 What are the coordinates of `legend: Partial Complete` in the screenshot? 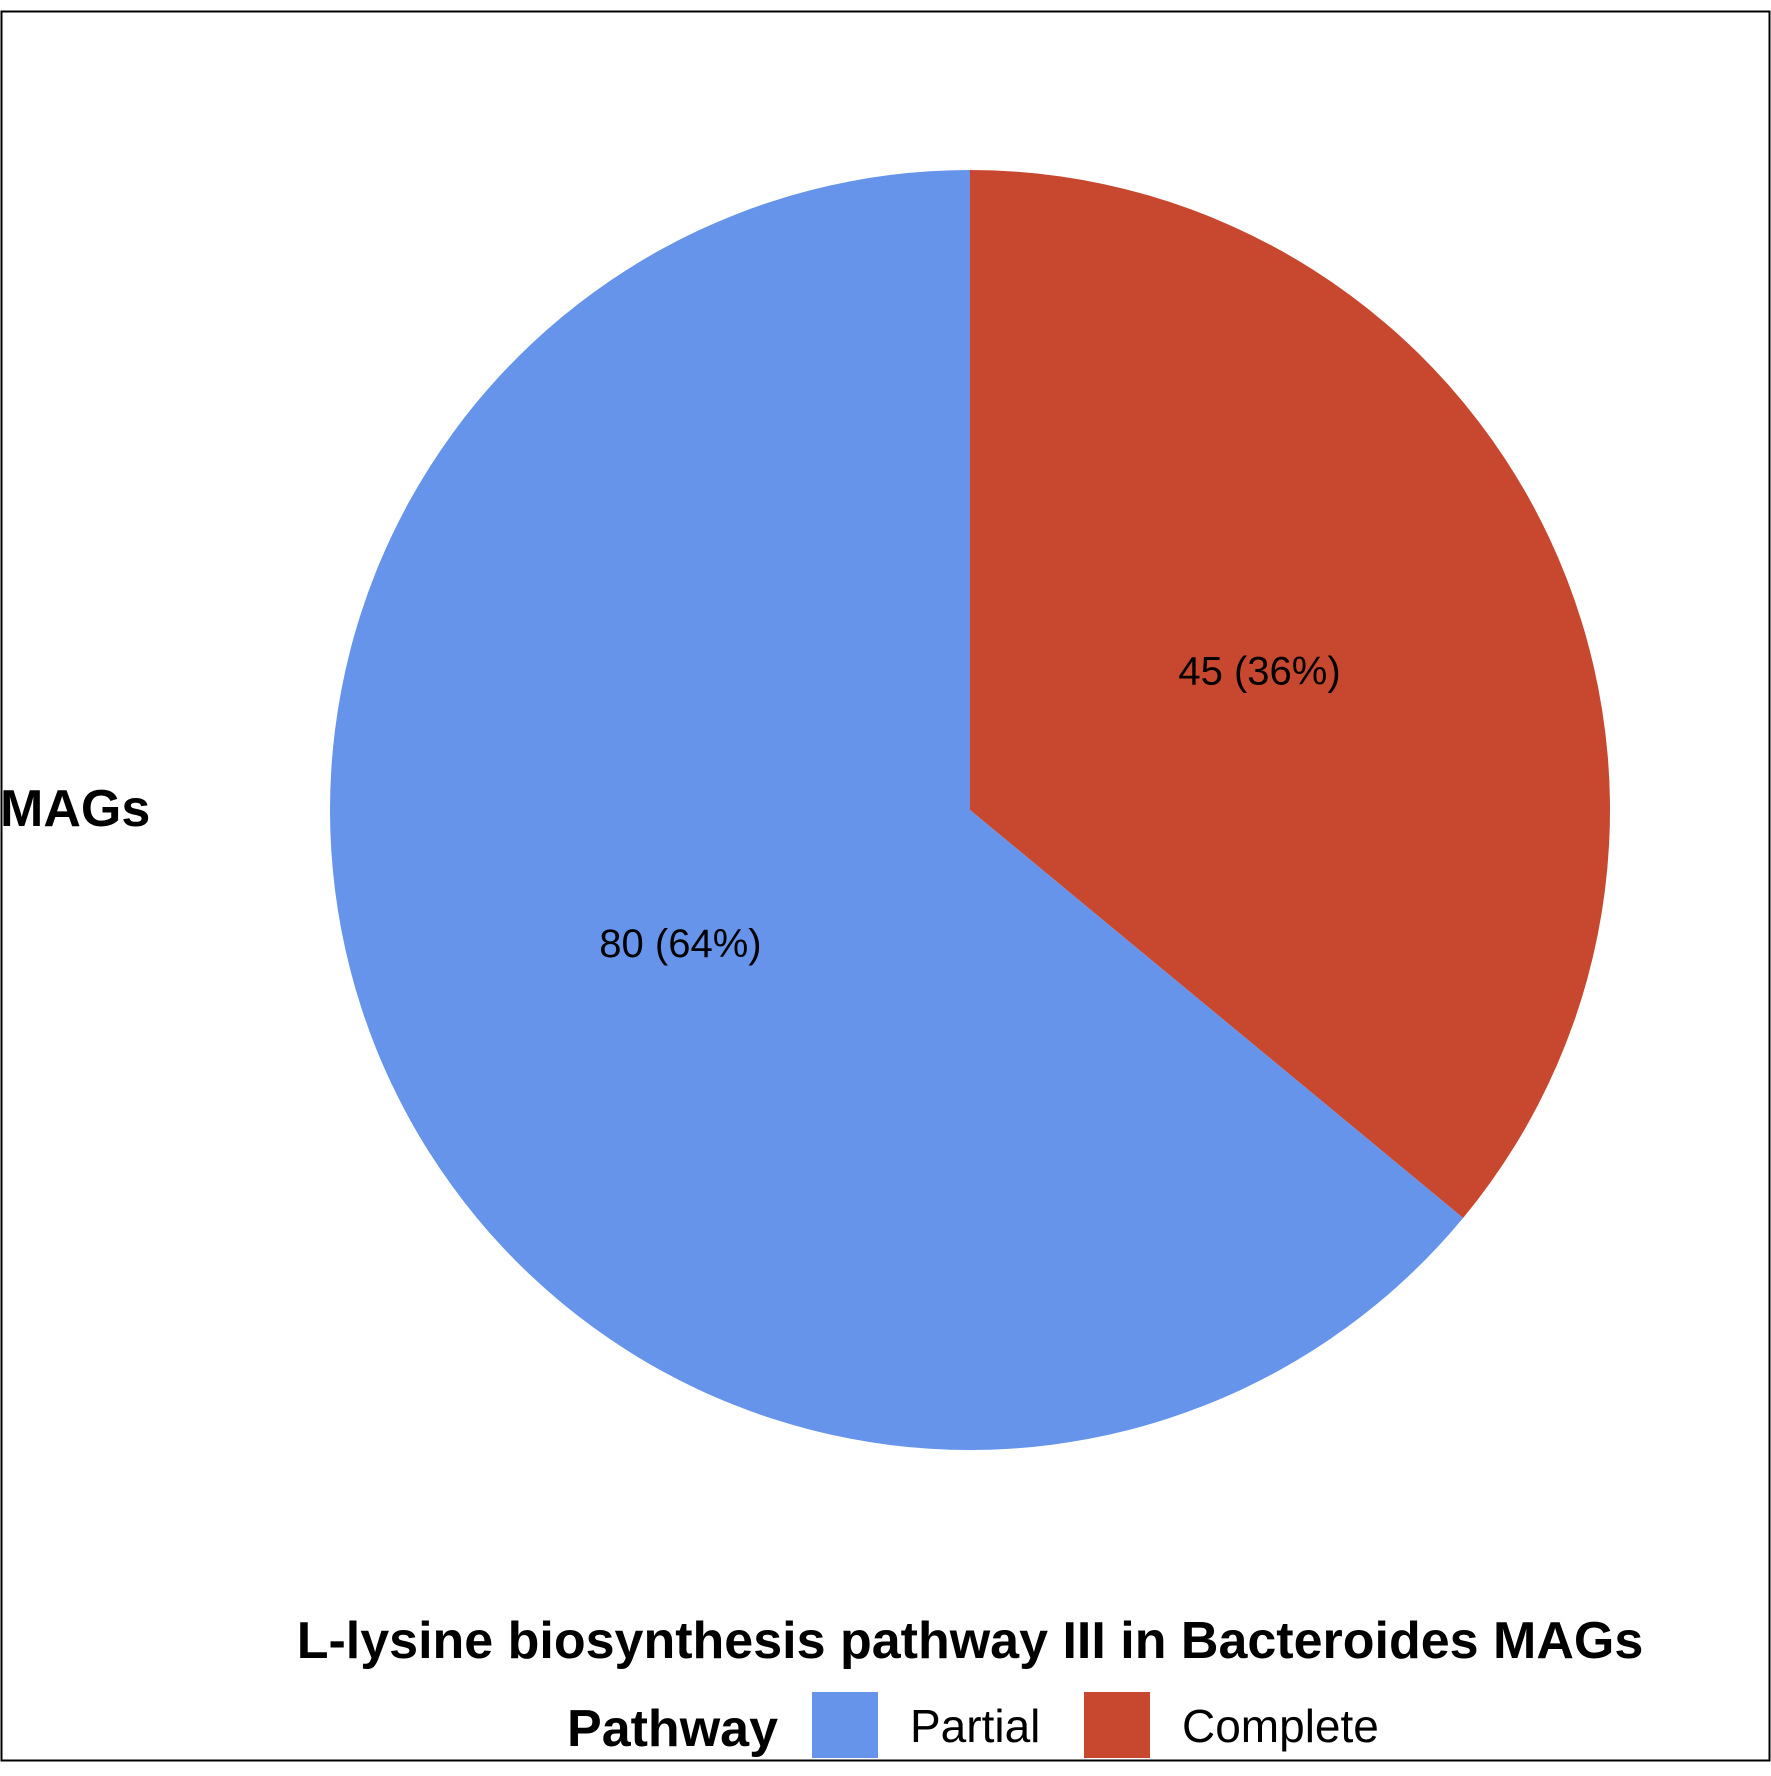 It's located at (1095, 1725).